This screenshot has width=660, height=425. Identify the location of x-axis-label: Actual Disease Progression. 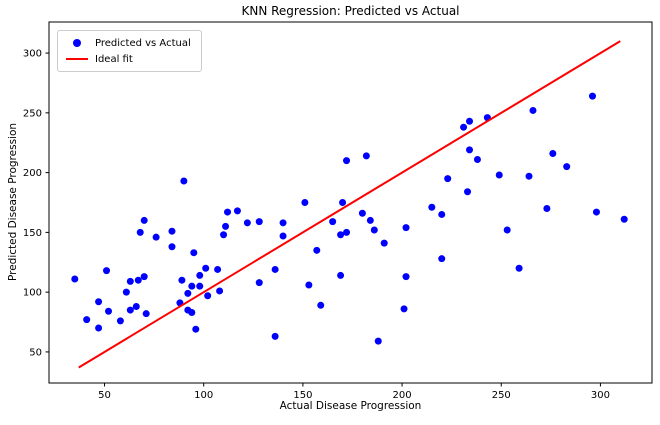
(350, 406).